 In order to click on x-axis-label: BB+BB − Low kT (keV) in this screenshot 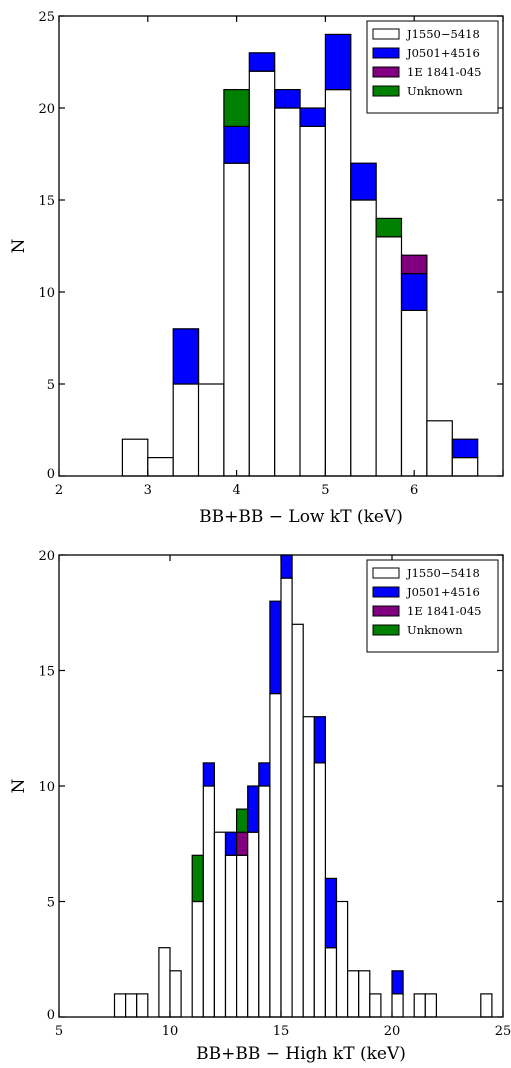, I will do `click(301, 517)`.